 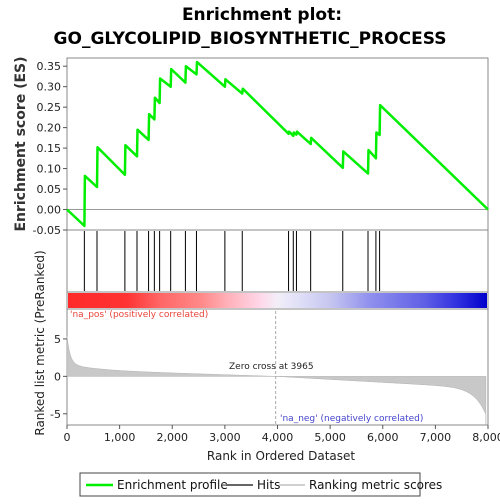 What do you see at coordinates (49, 107) in the screenshot?
I see `es-y-tick-label: 0.25` at bounding box center [49, 107].